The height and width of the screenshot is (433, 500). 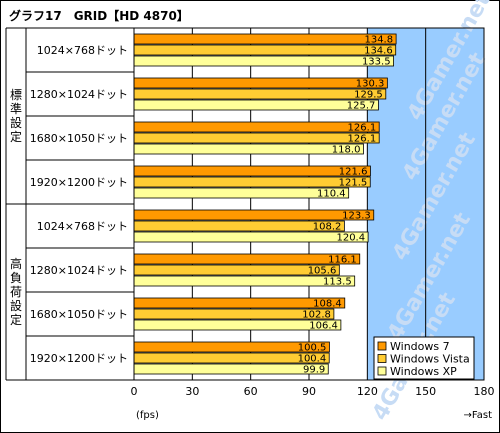 What do you see at coordinates (478, 415) in the screenshot?
I see `direction-label: →Fast` at bounding box center [478, 415].